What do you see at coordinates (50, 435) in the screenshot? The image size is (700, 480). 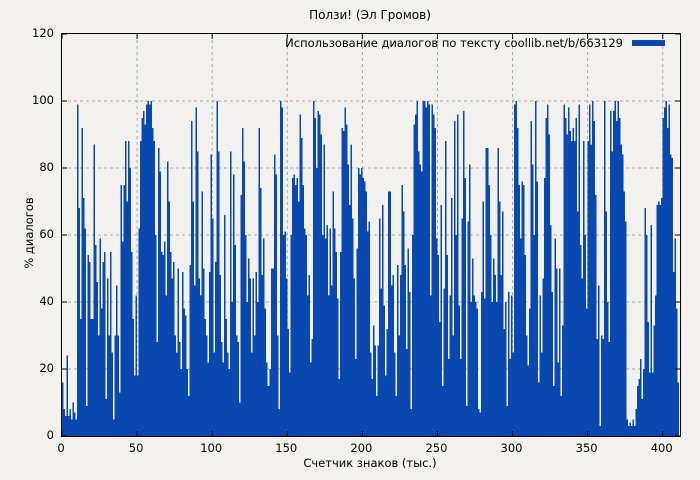 I see `y-tick-label: 0` at bounding box center [50, 435].